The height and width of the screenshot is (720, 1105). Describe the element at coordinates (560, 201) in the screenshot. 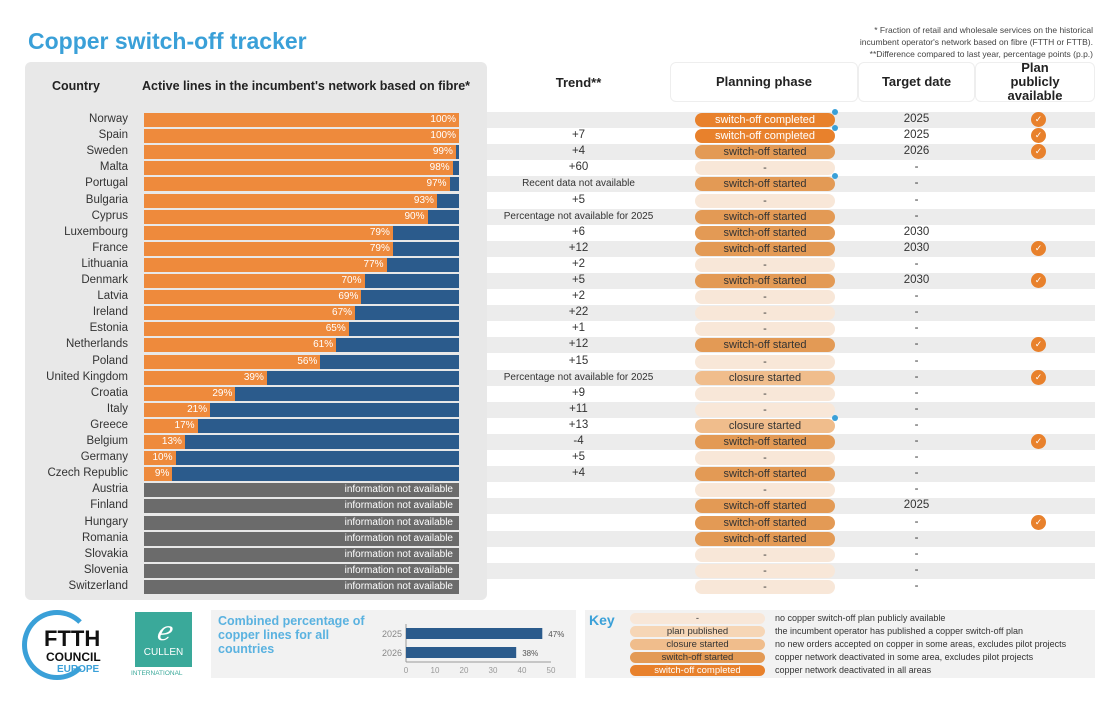

I see `table-row: Bulgaria 93% +5 - -` at that location.